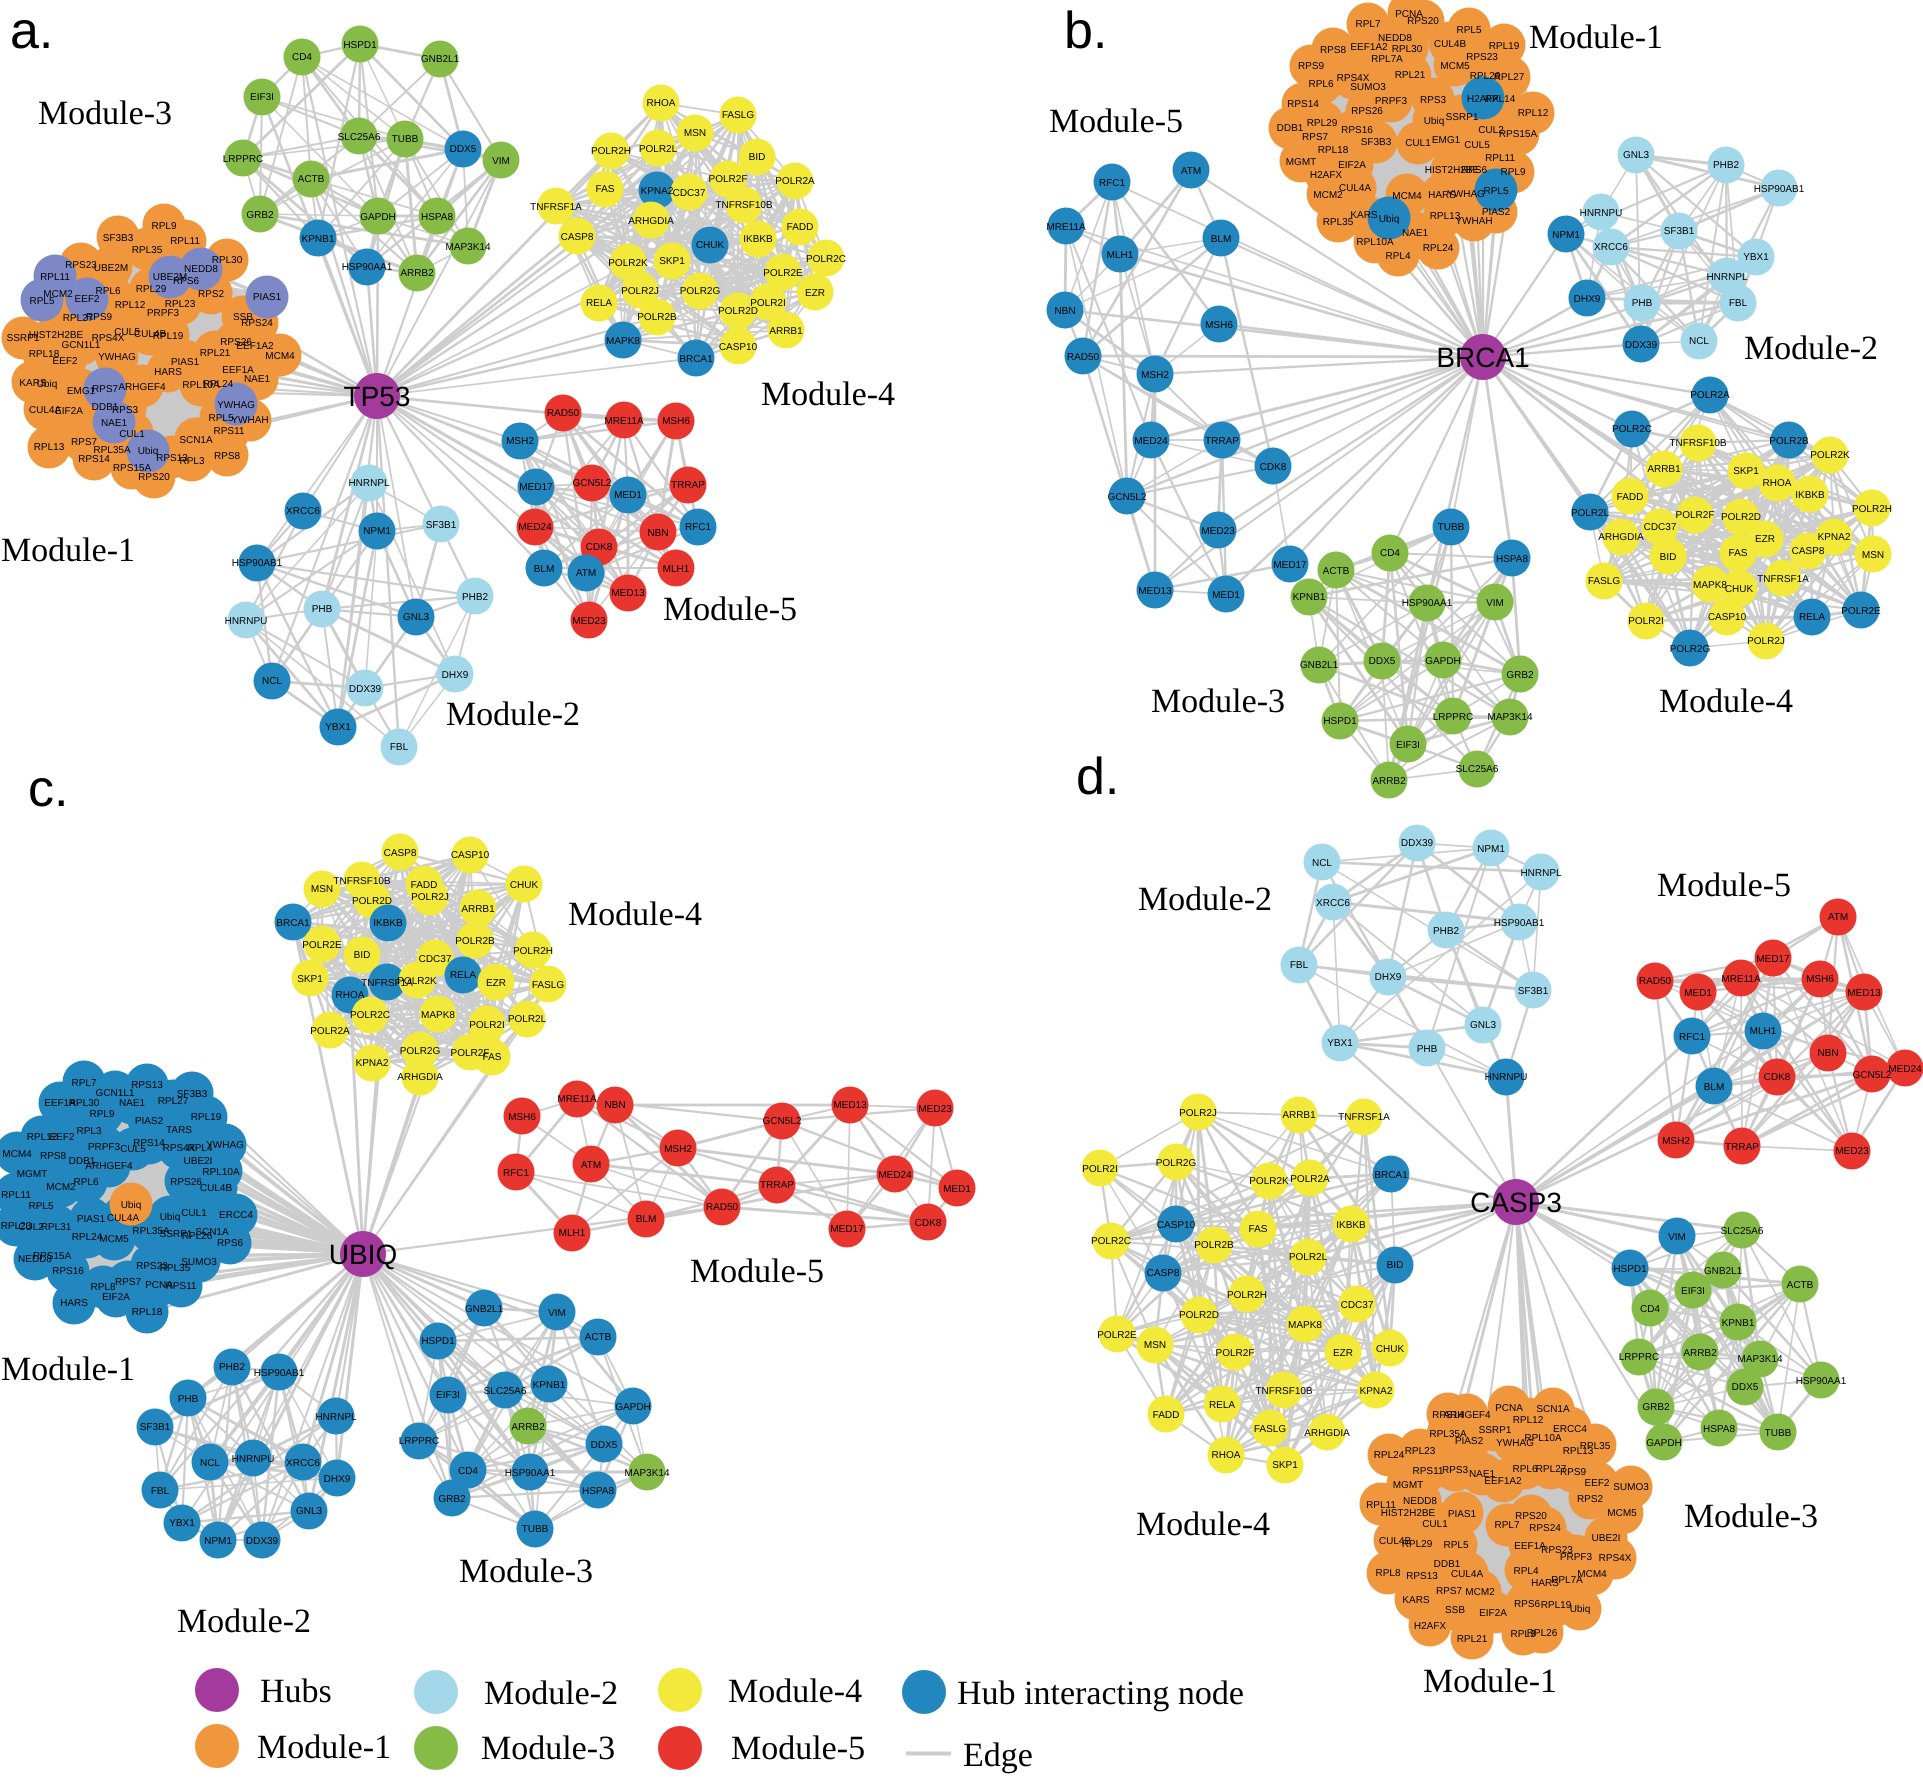 Image resolution: width=1923 pixels, height=1780 pixels. I want to click on svg-text: Hub interacting node, so click(1100, 1693).